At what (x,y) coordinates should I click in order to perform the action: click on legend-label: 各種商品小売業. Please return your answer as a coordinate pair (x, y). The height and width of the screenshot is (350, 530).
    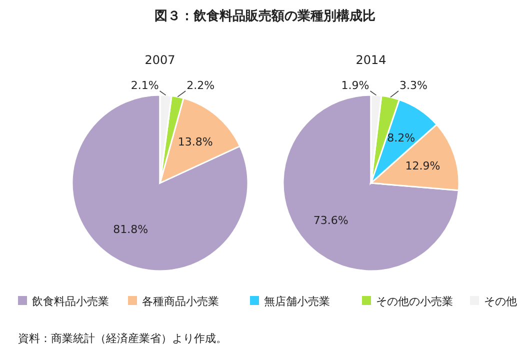
    Looking at the image, I should click on (180, 301).